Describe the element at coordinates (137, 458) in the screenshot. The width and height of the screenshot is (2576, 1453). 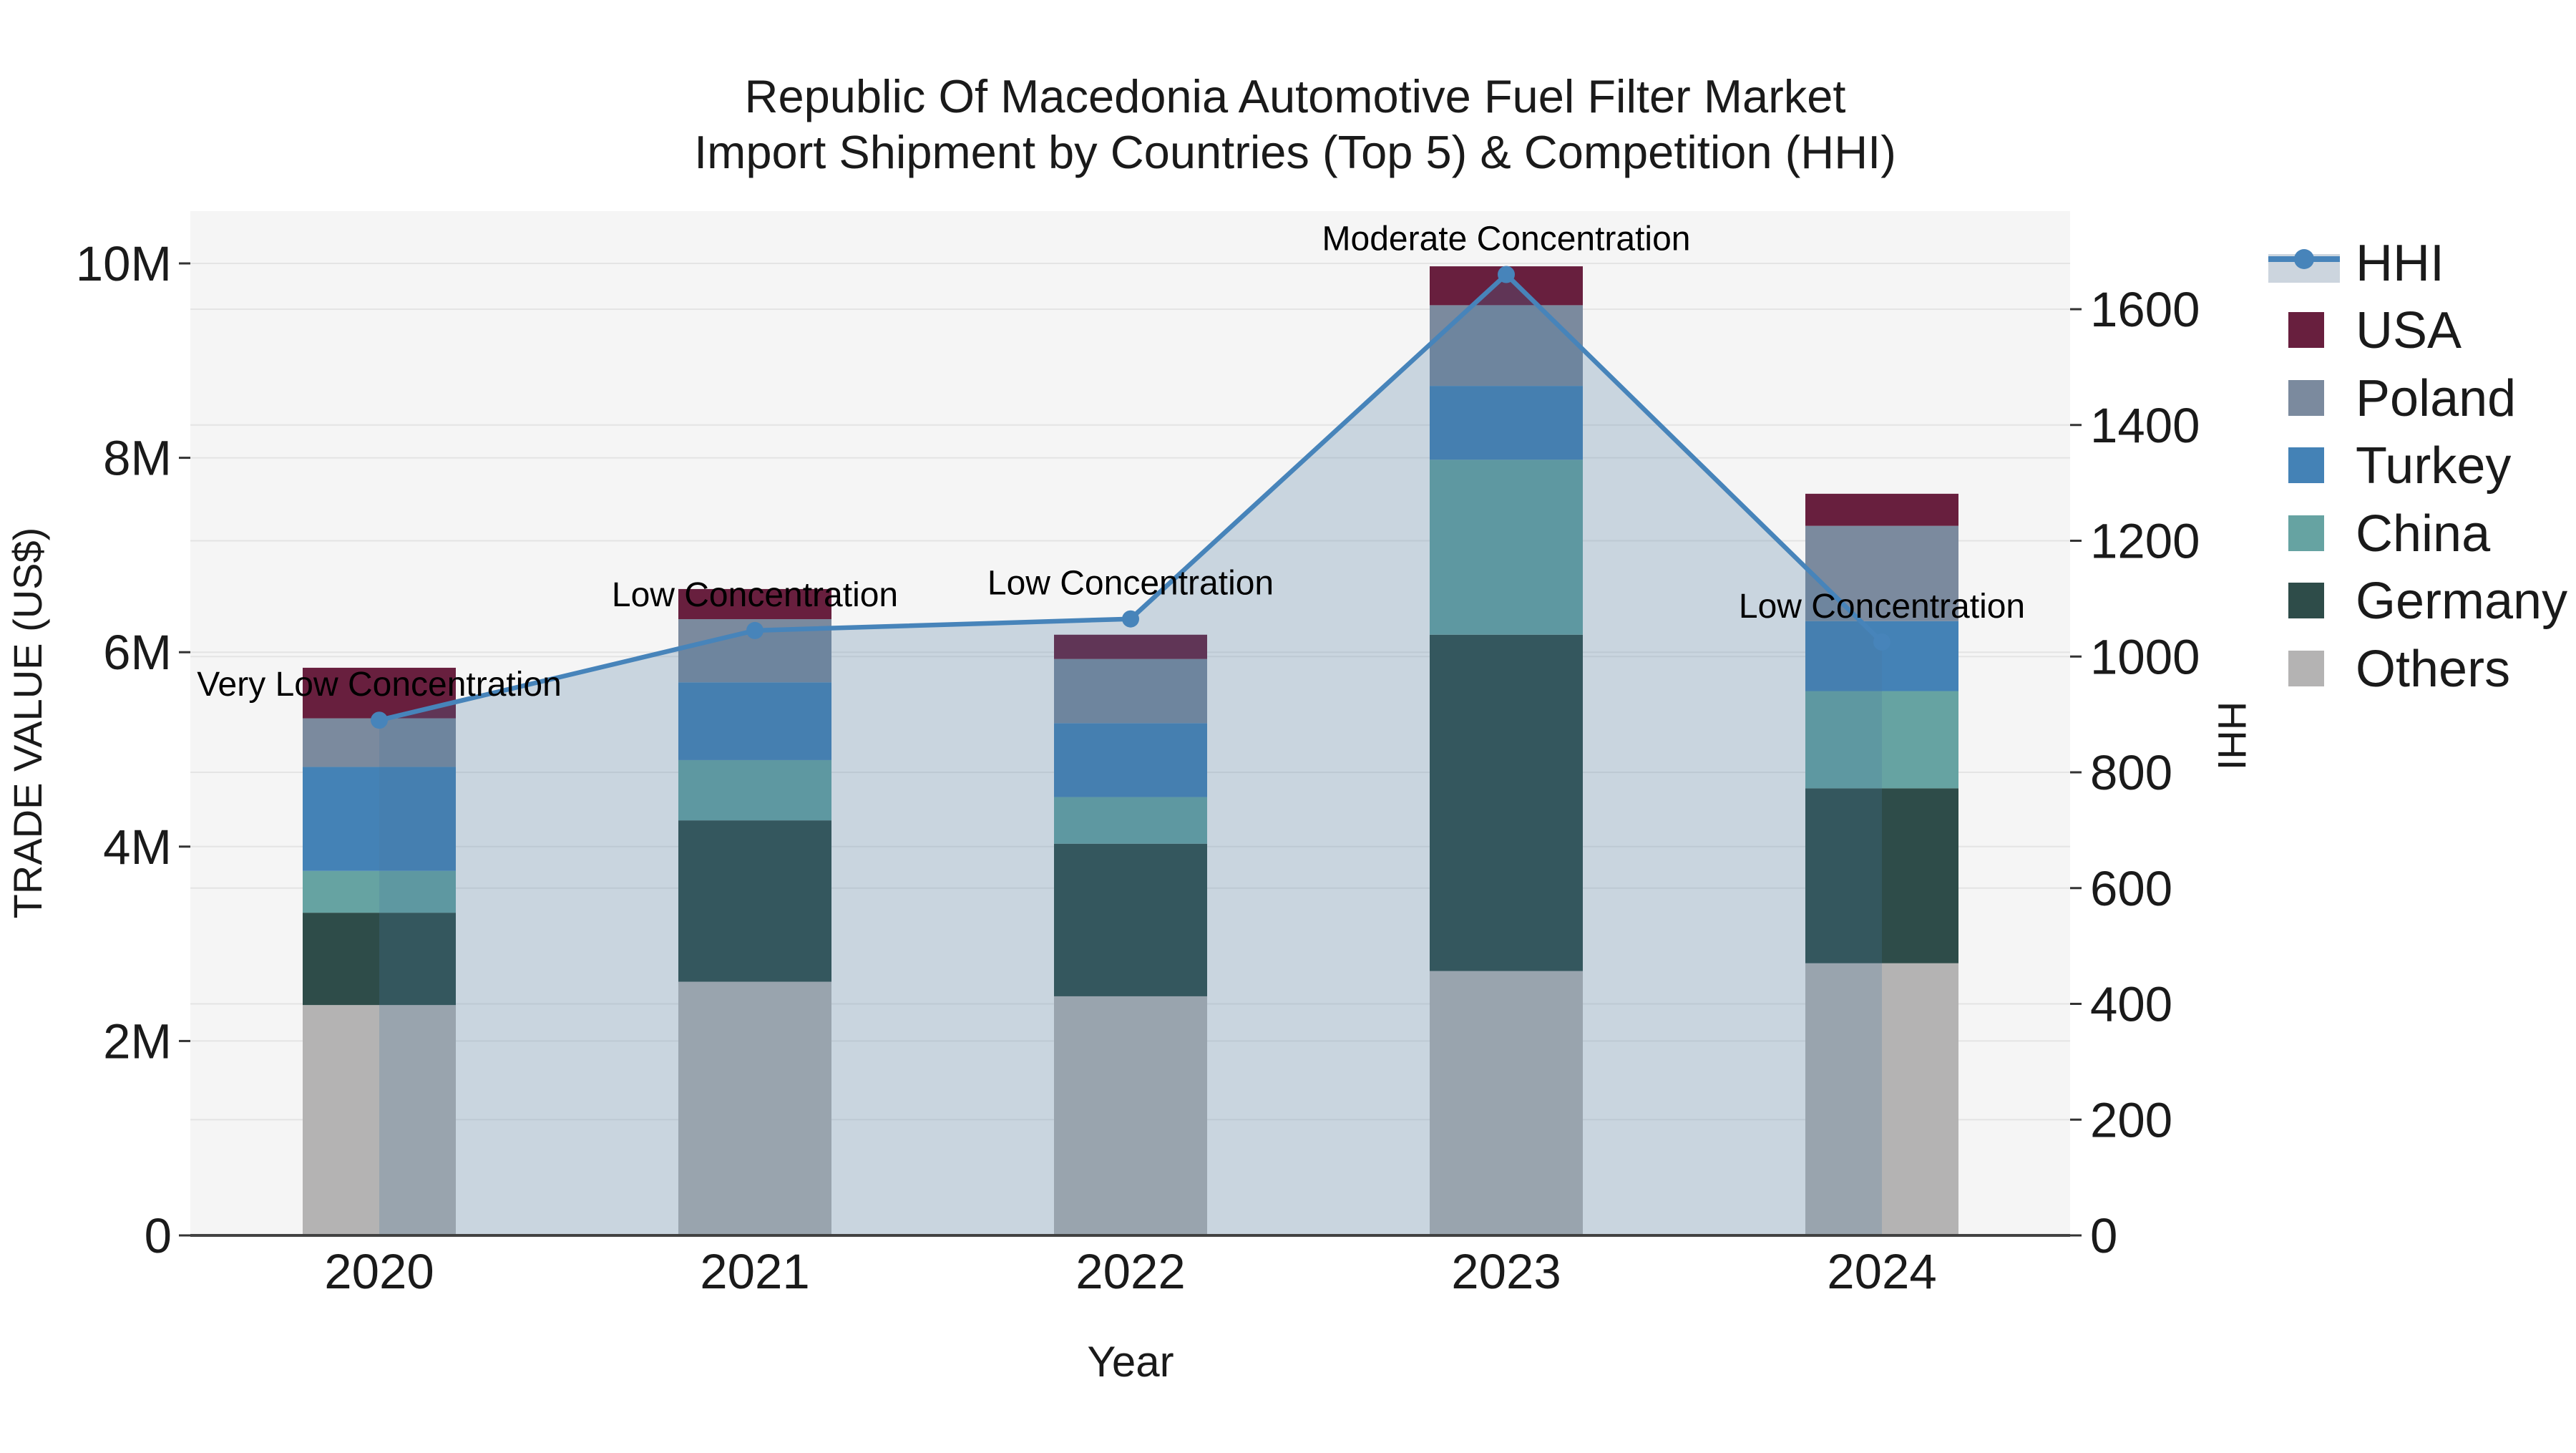
I see `y-left-tick-label: 8M` at that location.